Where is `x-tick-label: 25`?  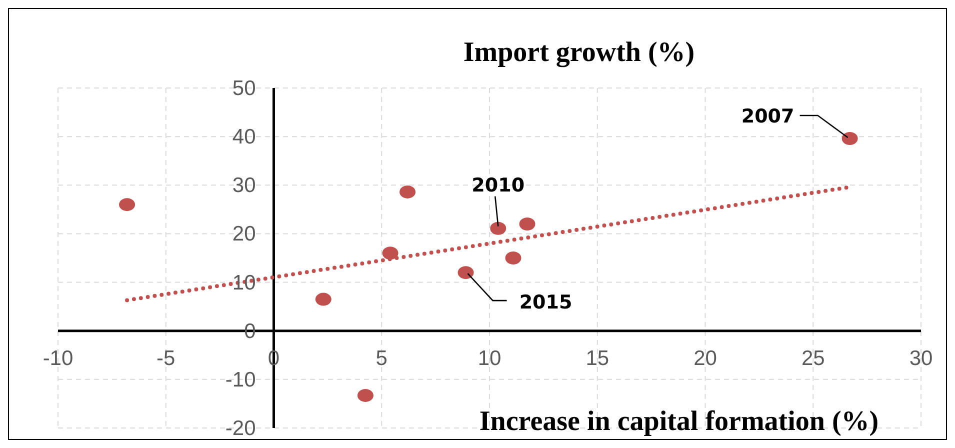
x-tick-label: 25 is located at coordinates (813, 358).